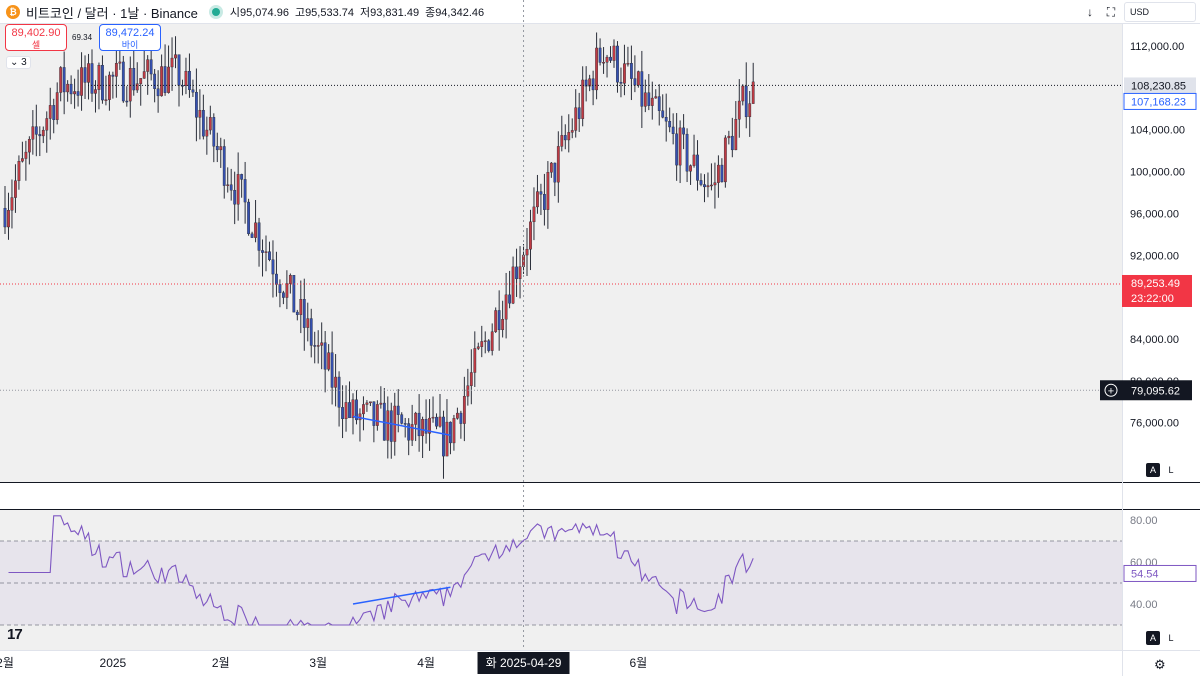 The image size is (1200, 676). I want to click on indicators-toggle: ⌄ 3, so click(18, 62).